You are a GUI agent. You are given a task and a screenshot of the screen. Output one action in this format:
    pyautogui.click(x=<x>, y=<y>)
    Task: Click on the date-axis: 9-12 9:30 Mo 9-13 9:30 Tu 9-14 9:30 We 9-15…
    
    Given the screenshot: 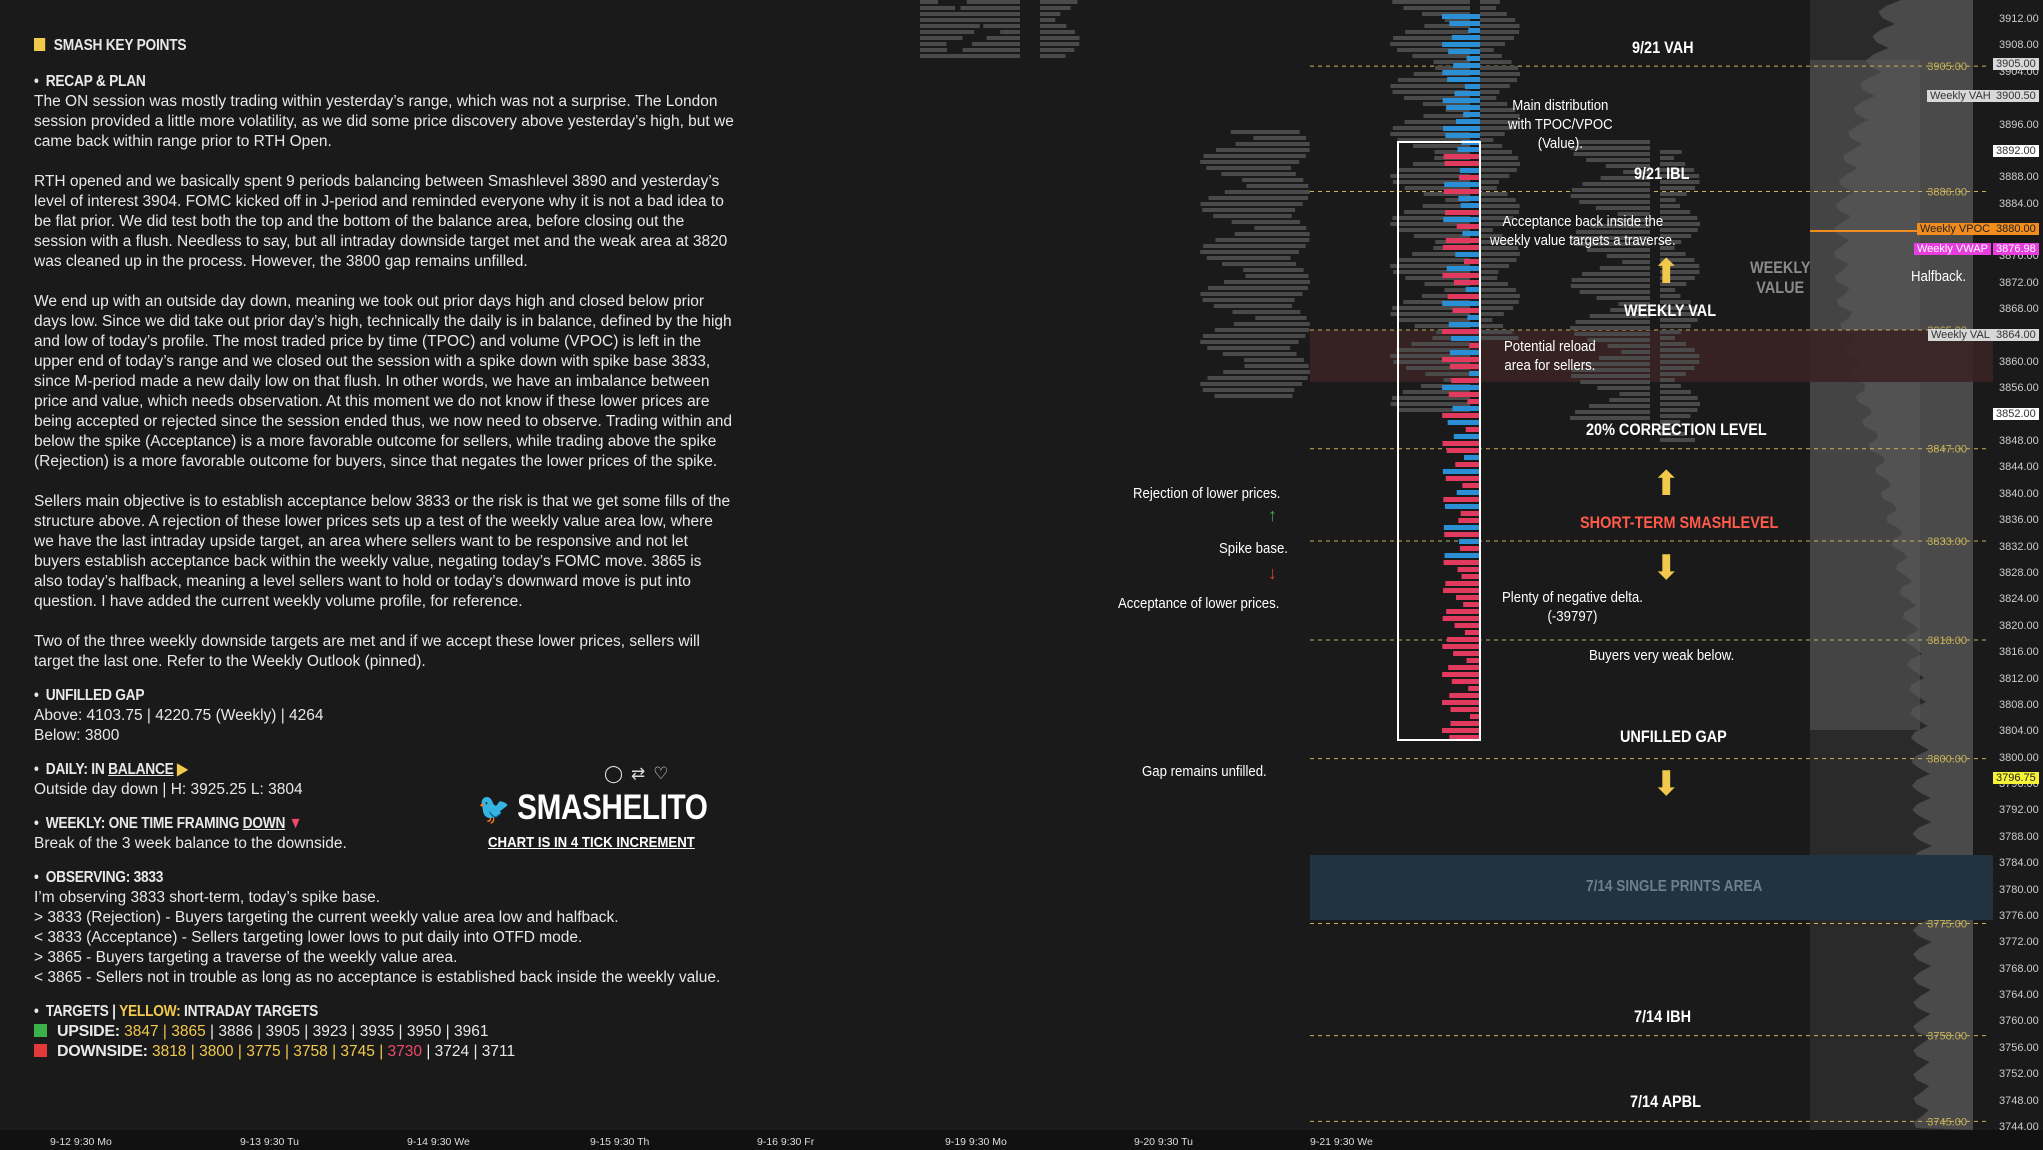 What is the action you would take?
    pyautogui.click(x=1021, y=1140)
    